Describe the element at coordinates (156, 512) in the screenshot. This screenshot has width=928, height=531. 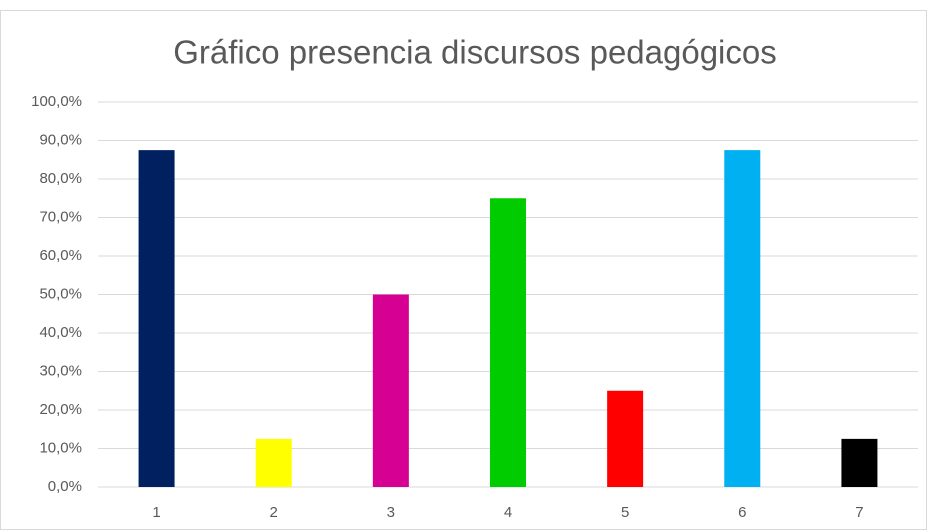
I see `x-tick-label: 1` at that location.